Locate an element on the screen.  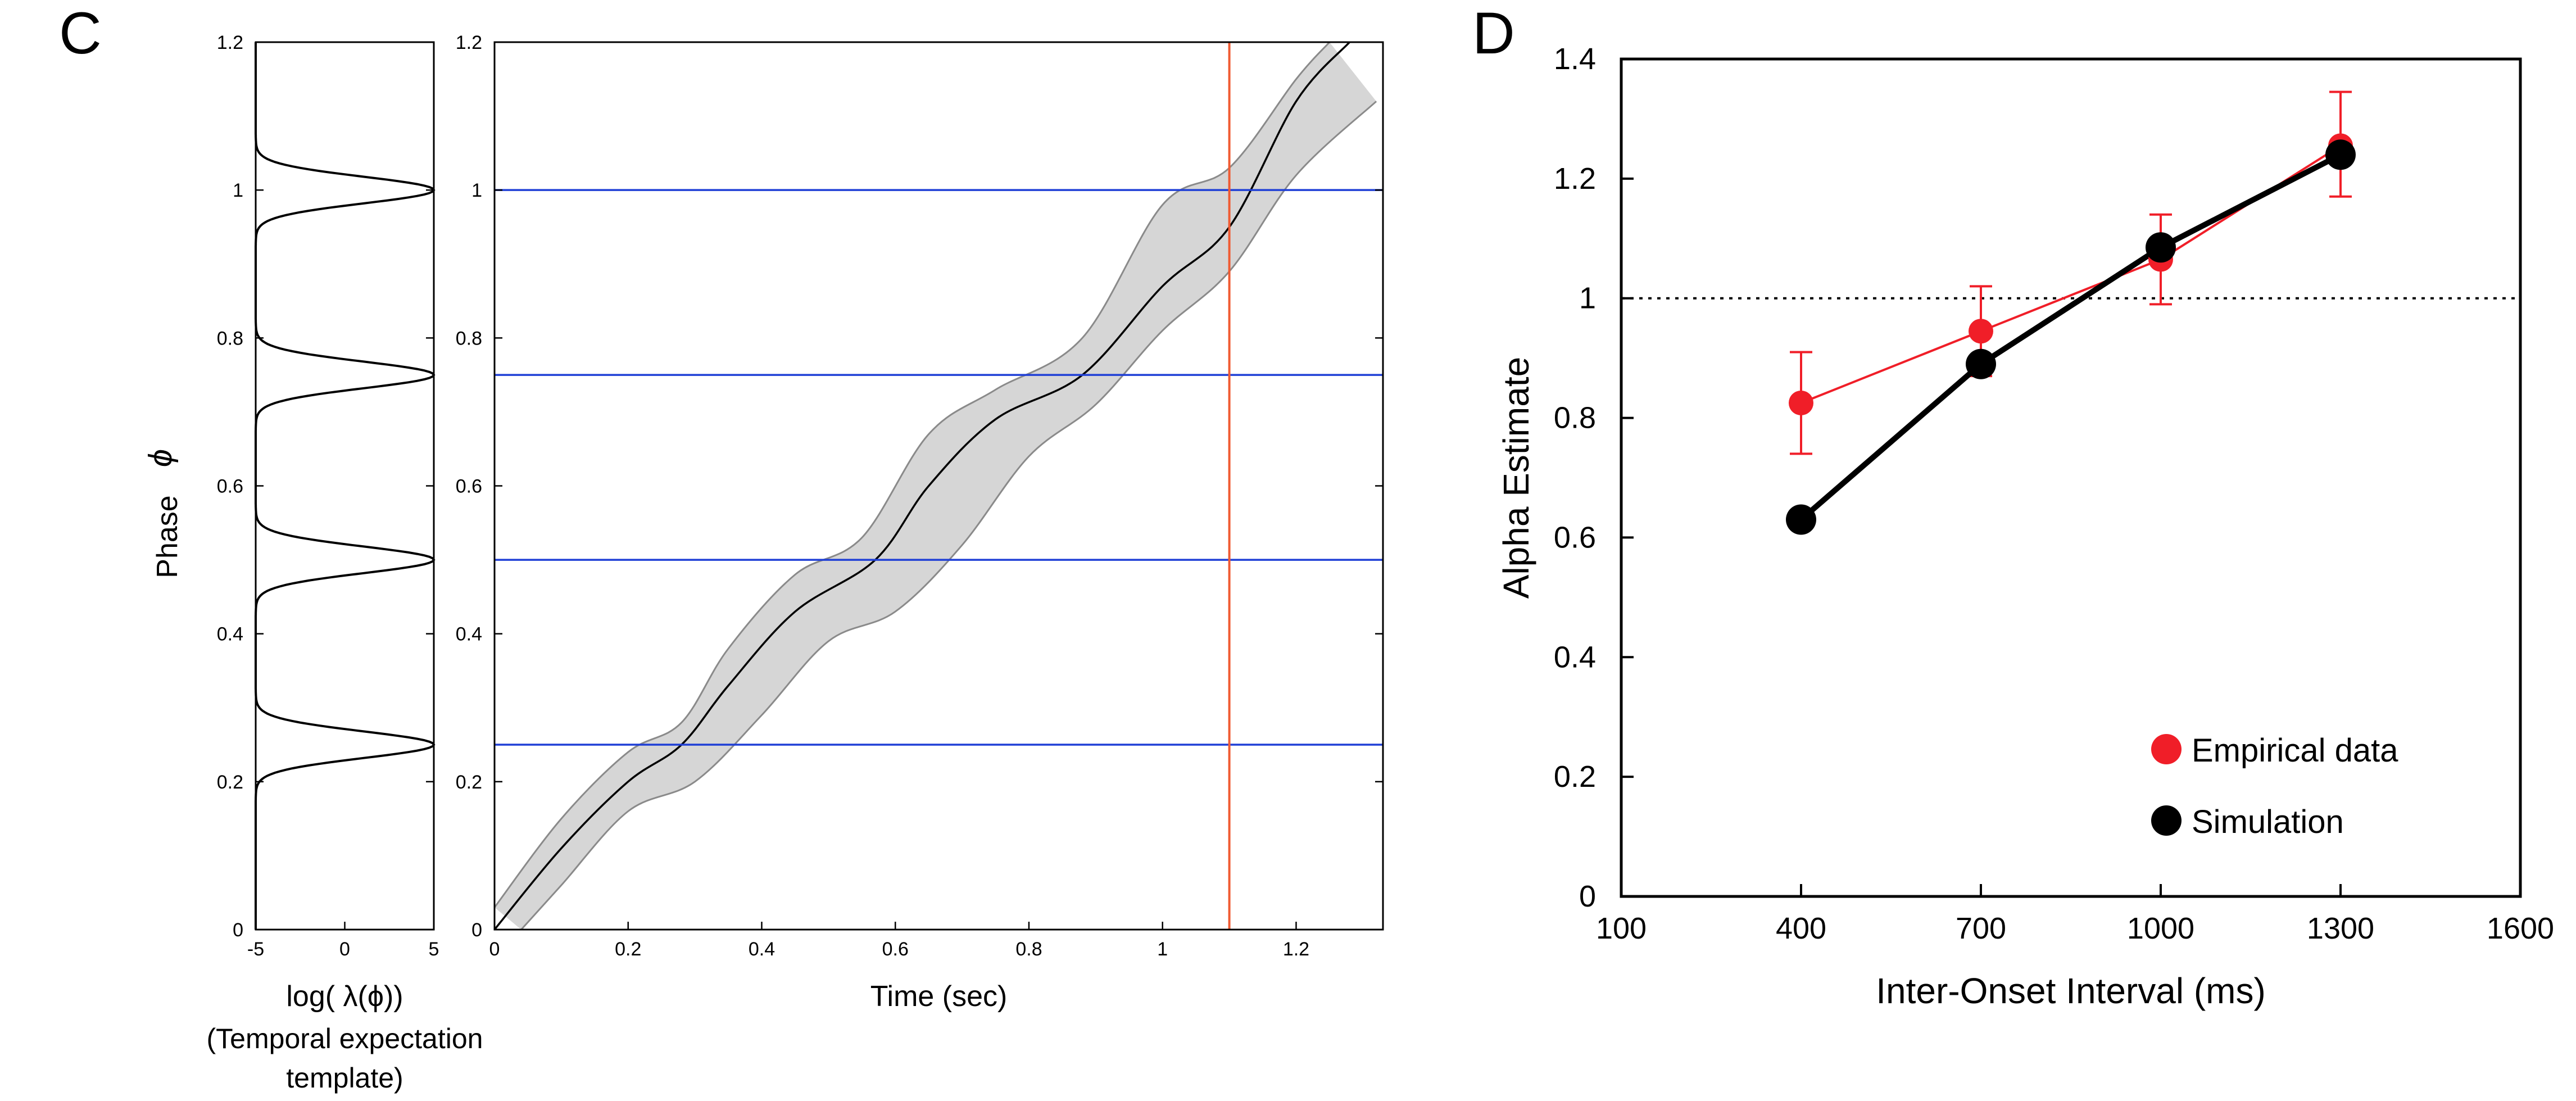
trajectory-xtick-label: 0.4 is located at coordinates (762, 949).